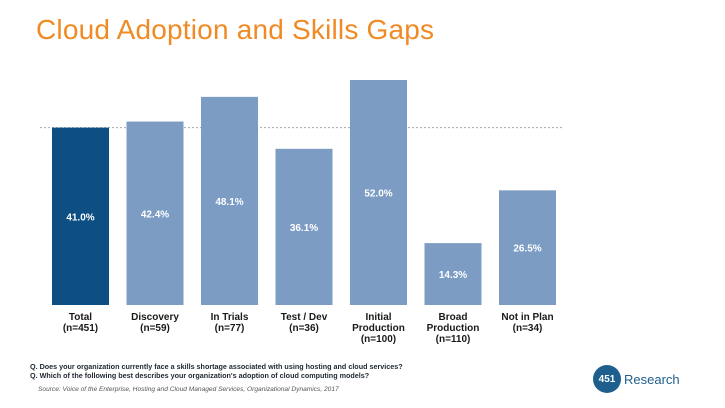  What do you see at coordinates (527, 317) in the screenshot?
I see `category-label-line: Not in Plan` at bounding box center [527, 317].